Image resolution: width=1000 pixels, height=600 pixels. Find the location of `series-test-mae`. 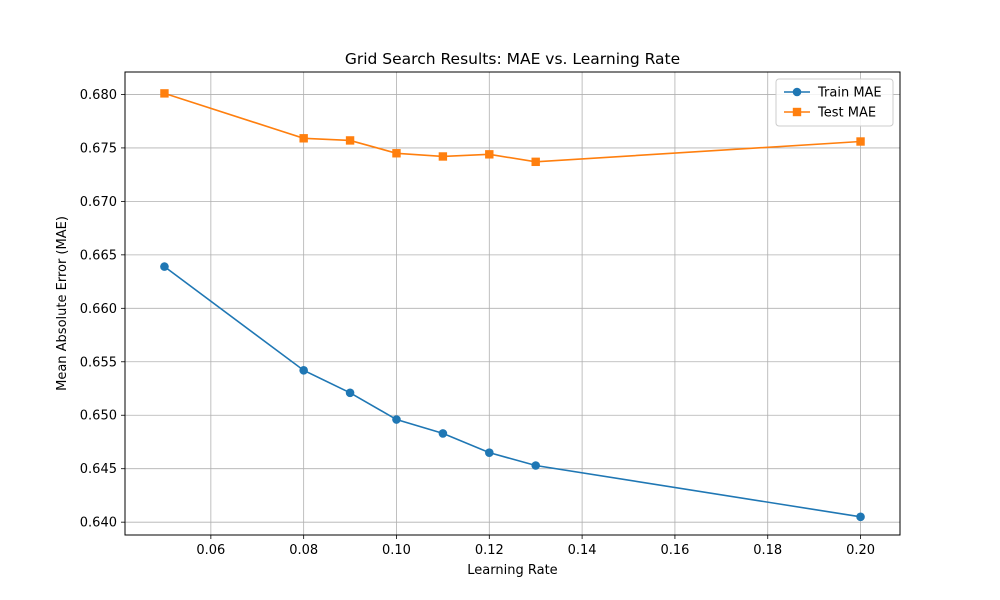

series-test-mae is located at coordinates (512, 128).